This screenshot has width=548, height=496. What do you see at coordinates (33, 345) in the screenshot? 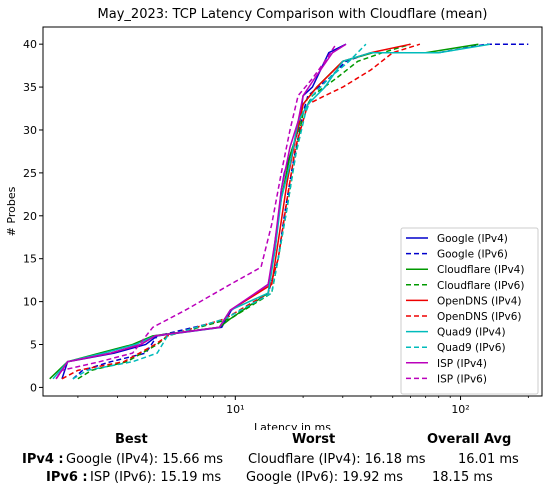
I see `y-tick-label: 5` at bounding box center [33, 345].